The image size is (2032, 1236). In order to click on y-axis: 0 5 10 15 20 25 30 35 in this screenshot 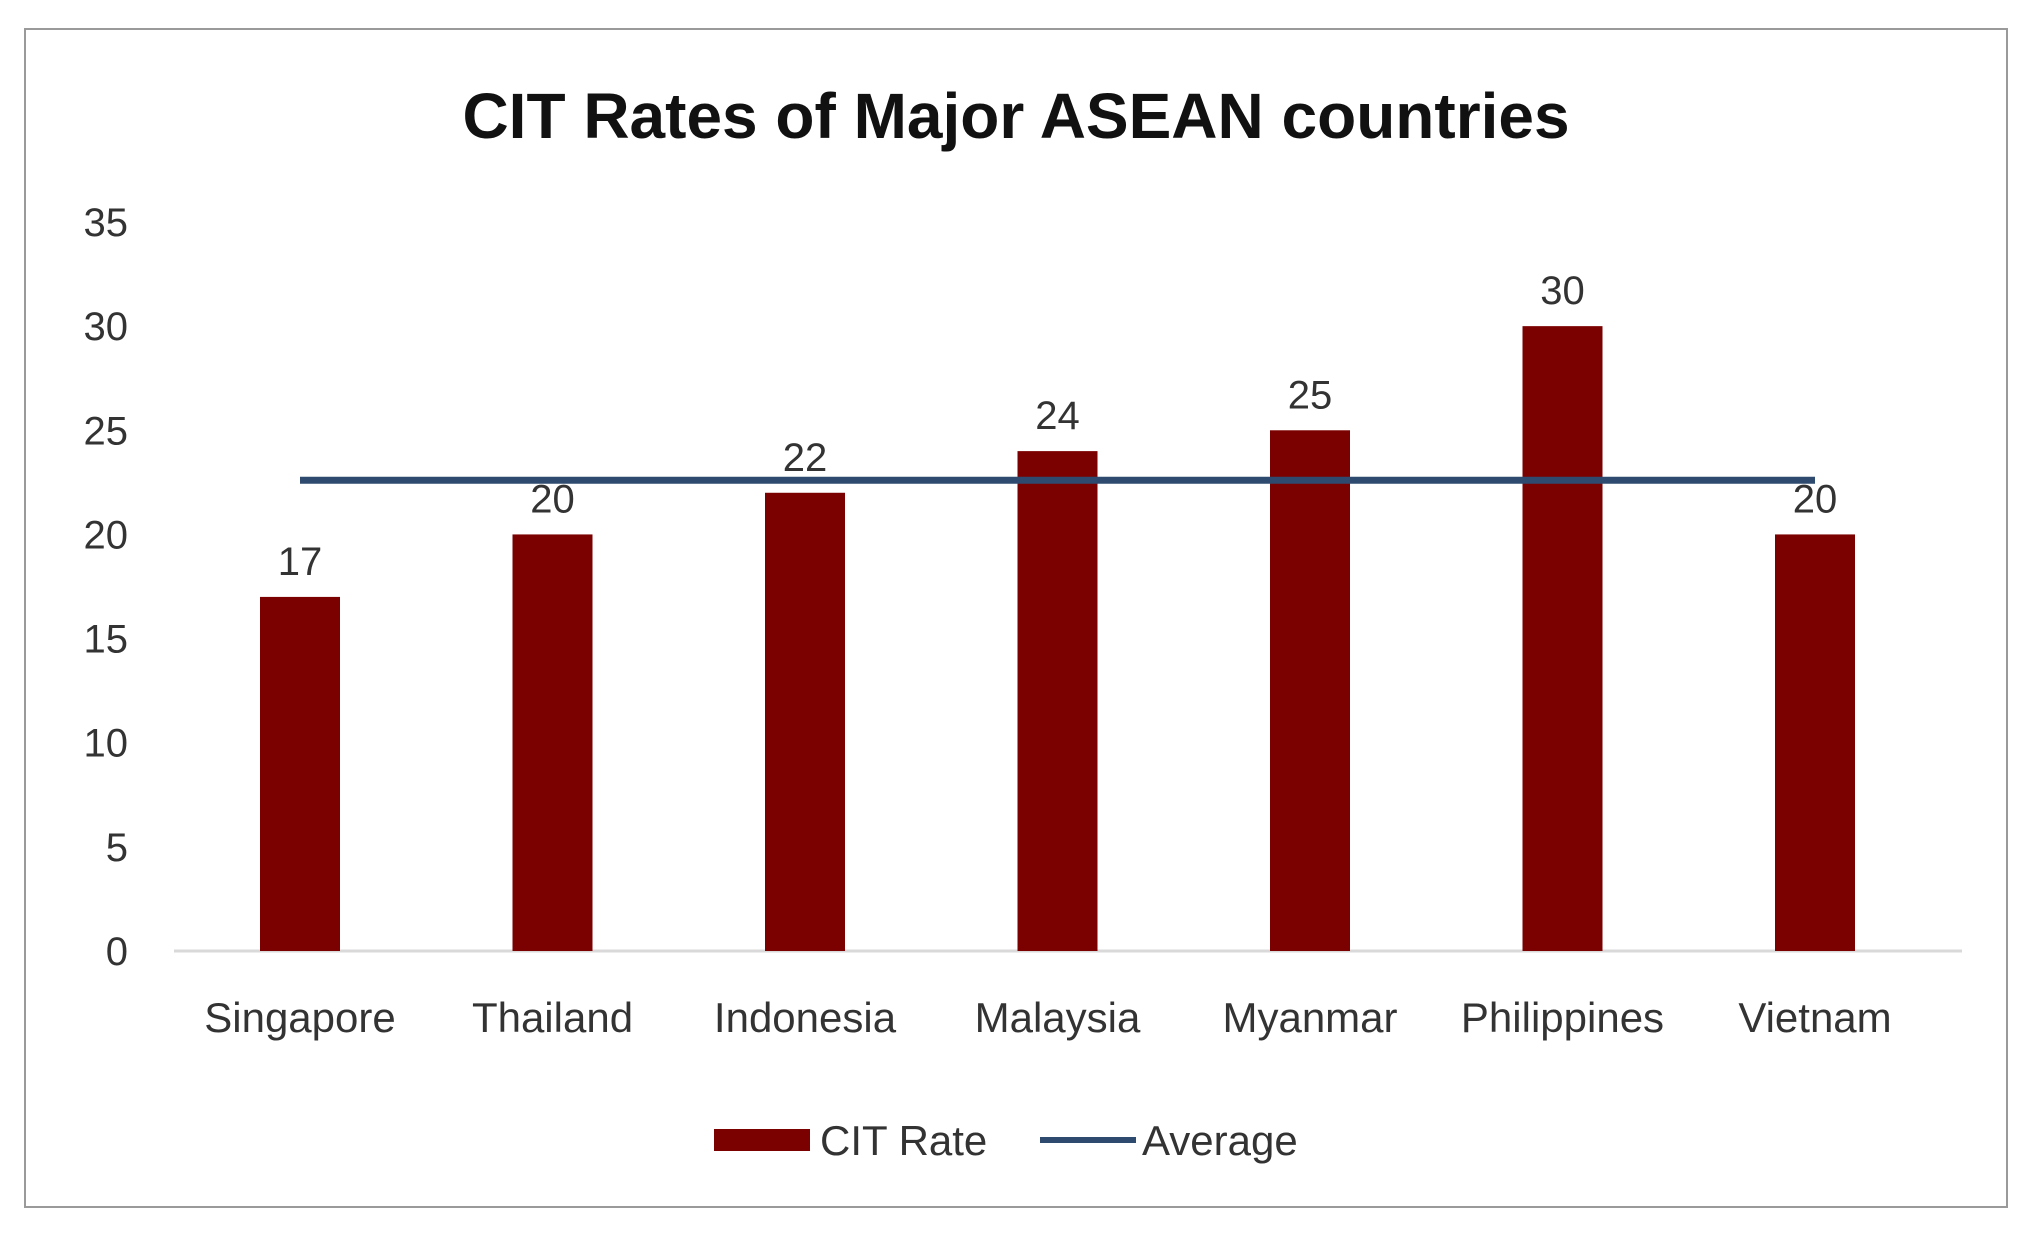, I will do `click(106, 587)`.